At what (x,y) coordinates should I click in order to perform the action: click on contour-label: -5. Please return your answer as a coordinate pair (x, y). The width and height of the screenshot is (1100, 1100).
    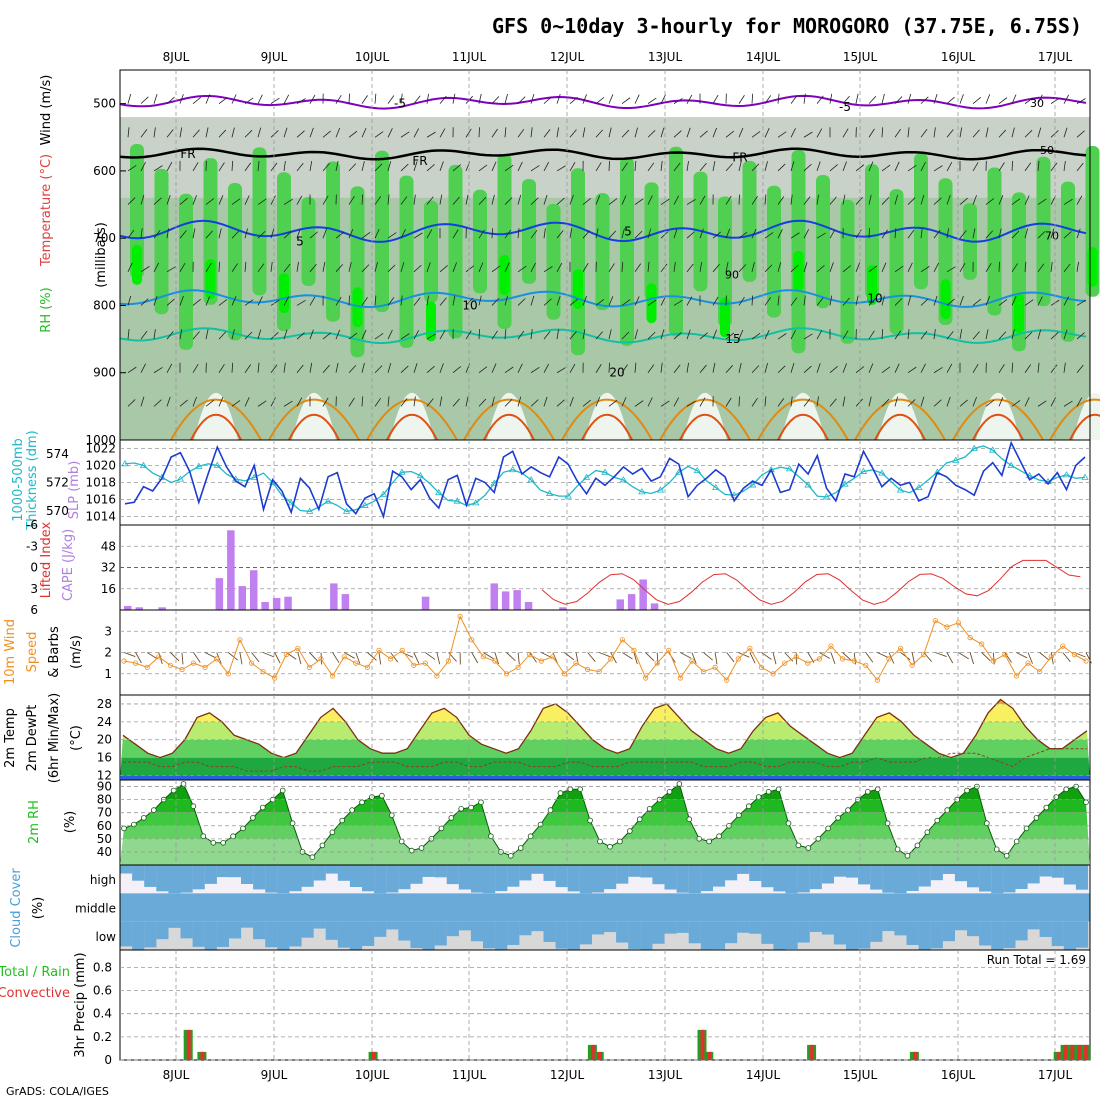
    Looking at the image, I should click on (400, 104).